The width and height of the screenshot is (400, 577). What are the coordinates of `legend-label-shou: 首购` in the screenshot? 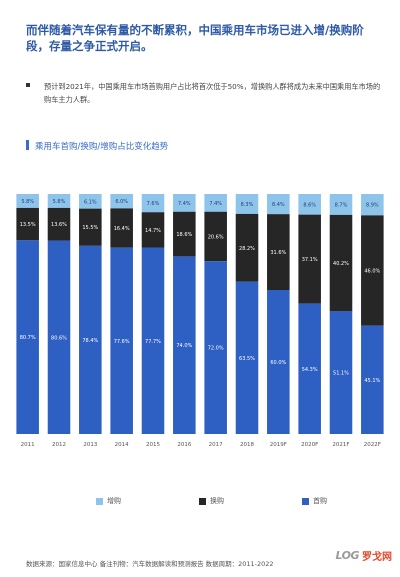 It's located at (320, 501).